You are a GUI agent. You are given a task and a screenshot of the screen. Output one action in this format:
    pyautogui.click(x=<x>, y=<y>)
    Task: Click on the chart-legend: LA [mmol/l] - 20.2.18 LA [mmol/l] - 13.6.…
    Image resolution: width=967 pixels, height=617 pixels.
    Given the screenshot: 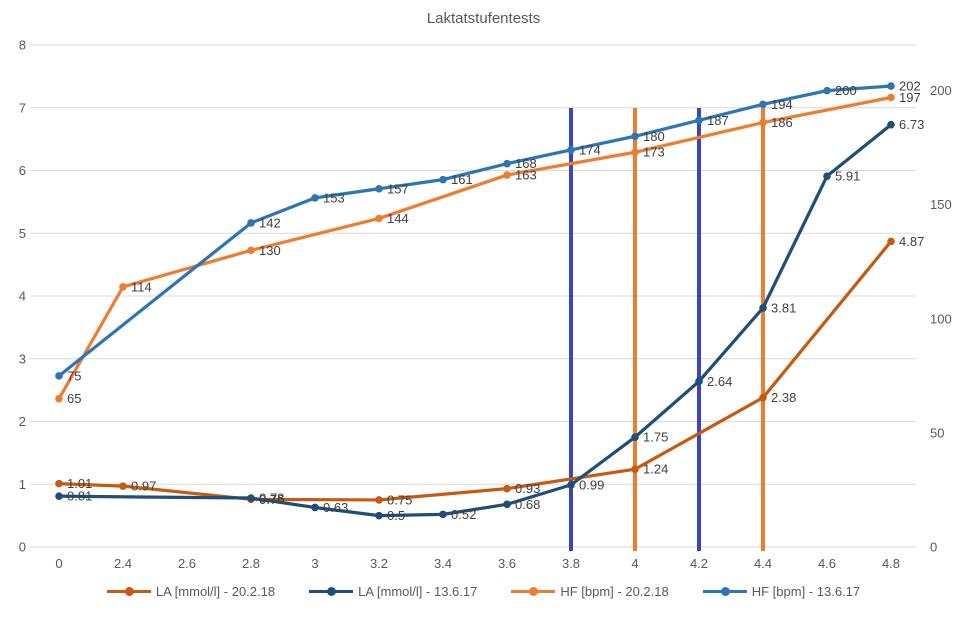 What is the action you would take?
    pyautogui.click(x=483, y=591)
    